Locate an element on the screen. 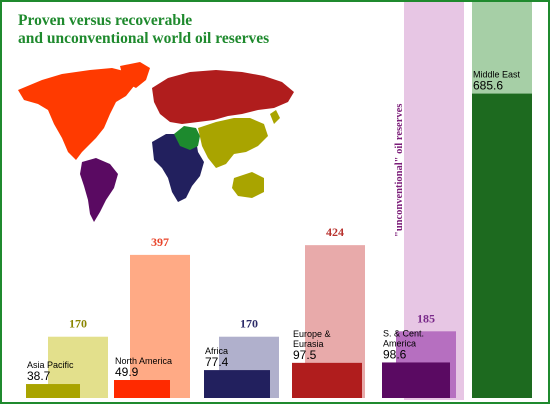 This screenshot has height=404, width=550. value-label-recoverable-asia-pacific: 170 is located at coordinates (78, 324).